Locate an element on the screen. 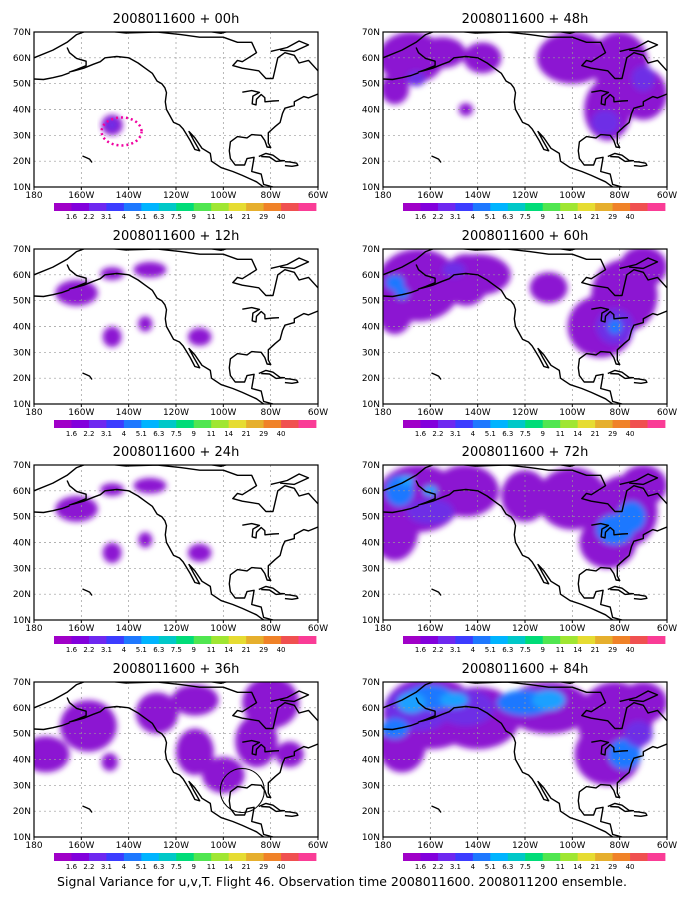  y-tick-label: 50N is located at coordinates (371, 302).